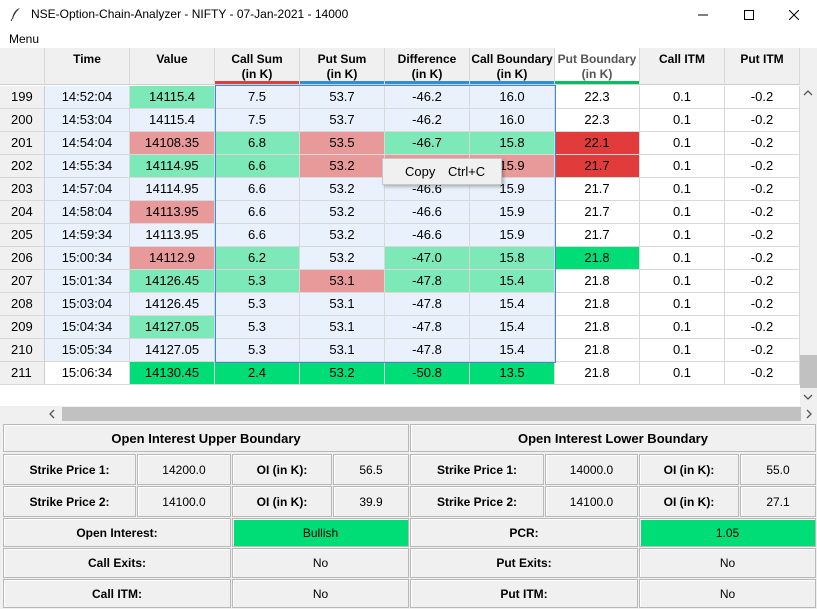 This screenshot has height=609, width=817. What do you see at coordinates (512, 143) in the screenshot?
I see `cell-call-boundary: 15.8` at bounding box center [512, 143].